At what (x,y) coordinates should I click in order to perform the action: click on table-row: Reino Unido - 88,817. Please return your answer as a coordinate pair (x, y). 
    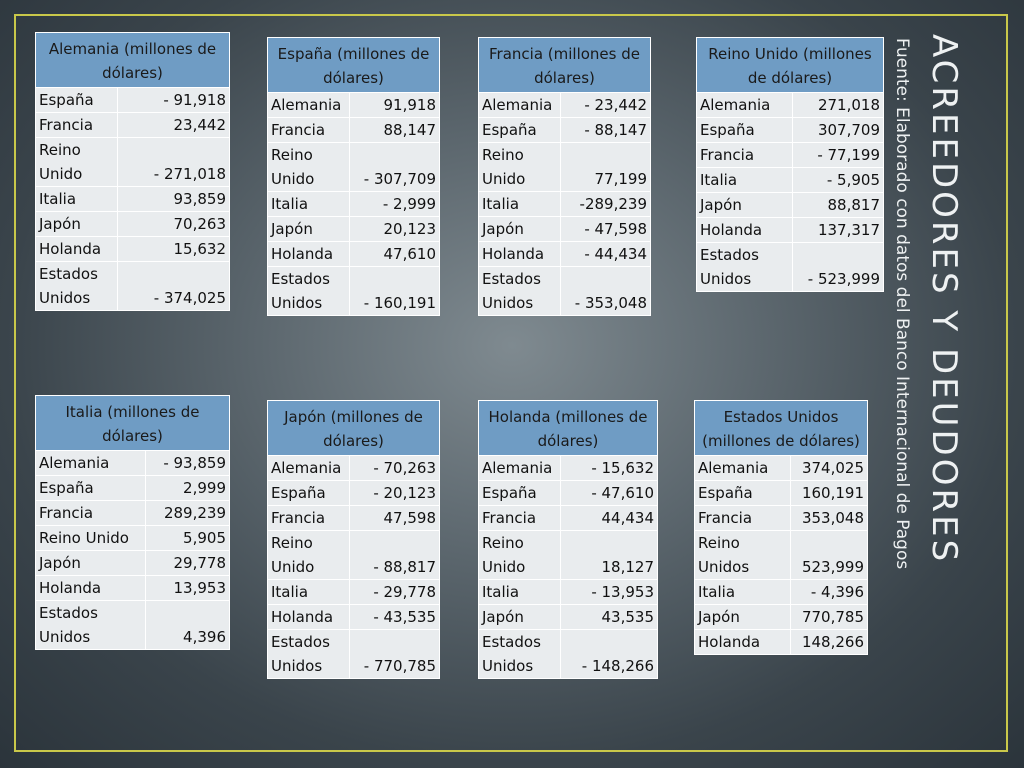
    Looking at the image, I should click on (353, 555).